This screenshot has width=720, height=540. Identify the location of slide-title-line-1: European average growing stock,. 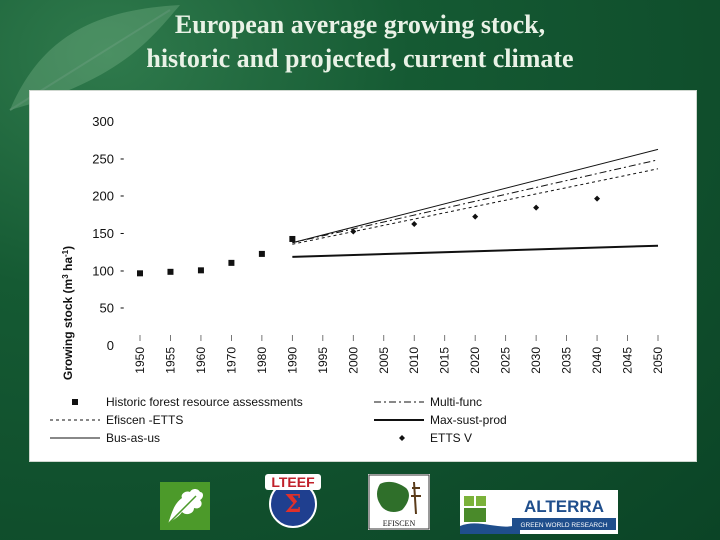
(360, 24).